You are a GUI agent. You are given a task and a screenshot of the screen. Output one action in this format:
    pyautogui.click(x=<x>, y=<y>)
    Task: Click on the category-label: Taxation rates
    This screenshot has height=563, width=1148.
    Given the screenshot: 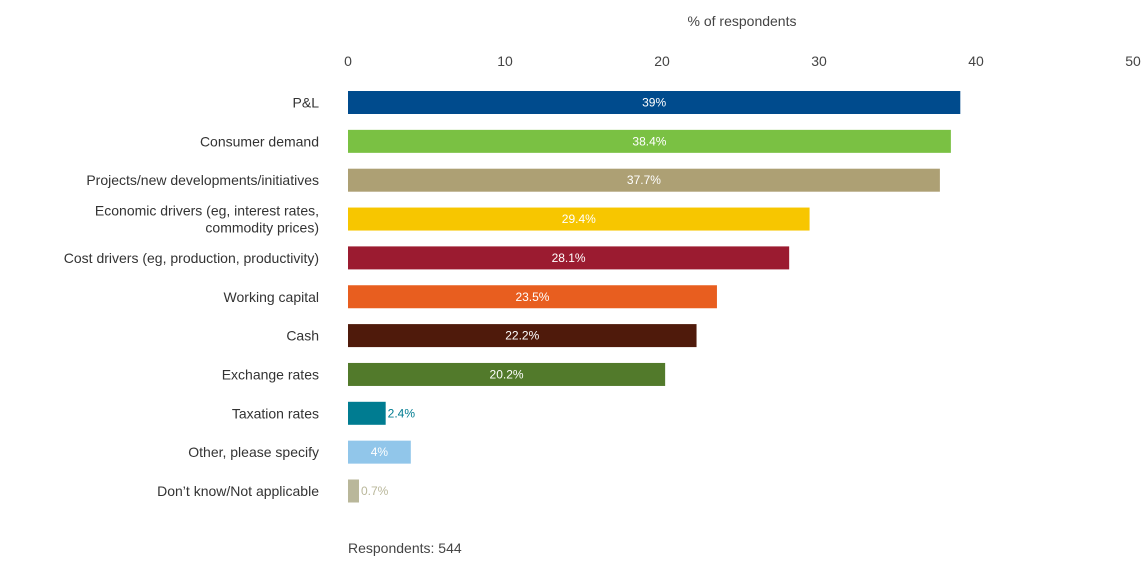 What is the action you would take?
    pyautogui.click(x=275, y=413)
    